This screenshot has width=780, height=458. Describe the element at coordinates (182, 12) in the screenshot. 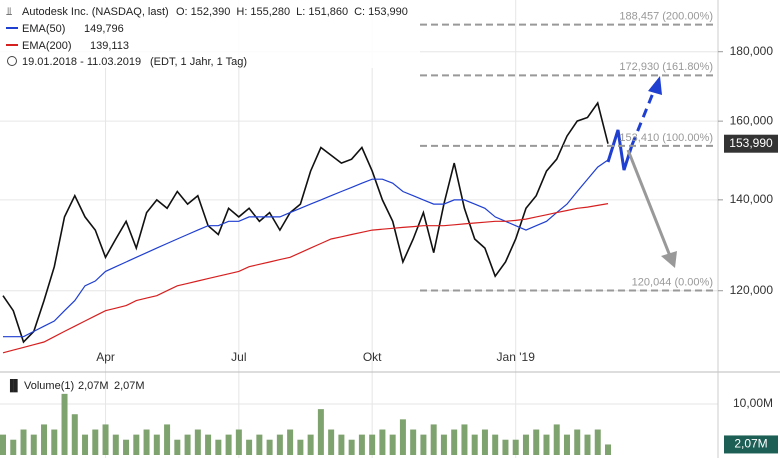

I see `ohlc-label: O:` at that location.